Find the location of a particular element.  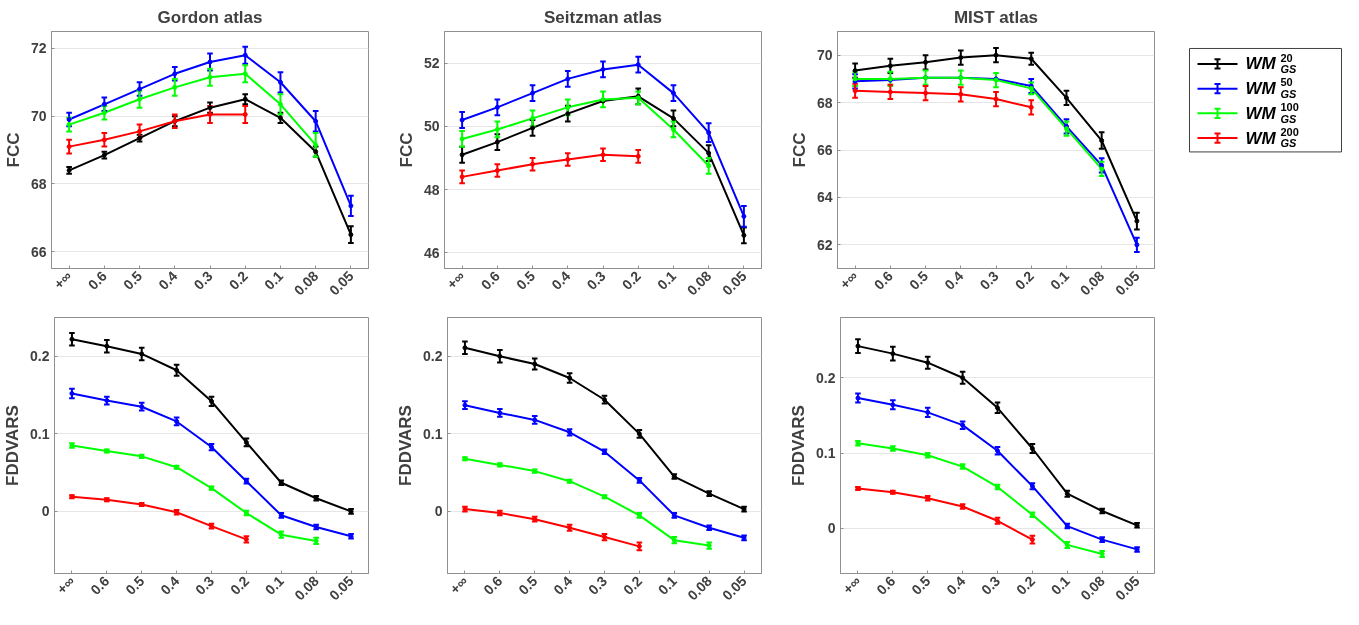

y-tick-label: 48 is located at coordinates (431, 189).